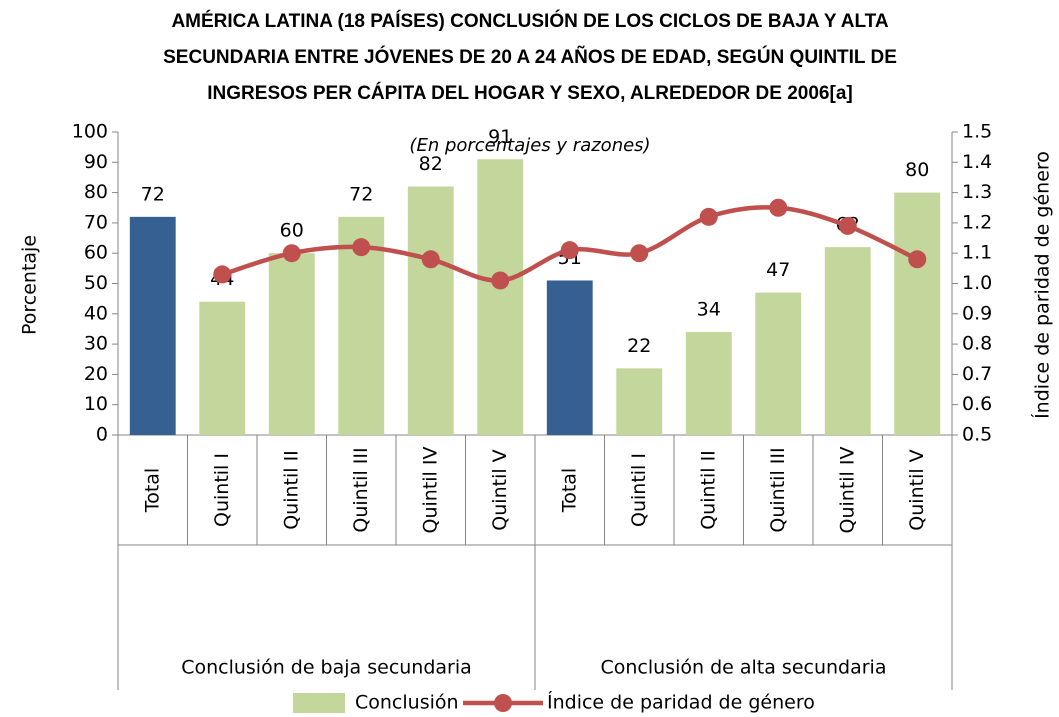 The width and height of the screenshot is (1059, 717). I want to click on y2-tick-label: 1.3, so click(977, 192).